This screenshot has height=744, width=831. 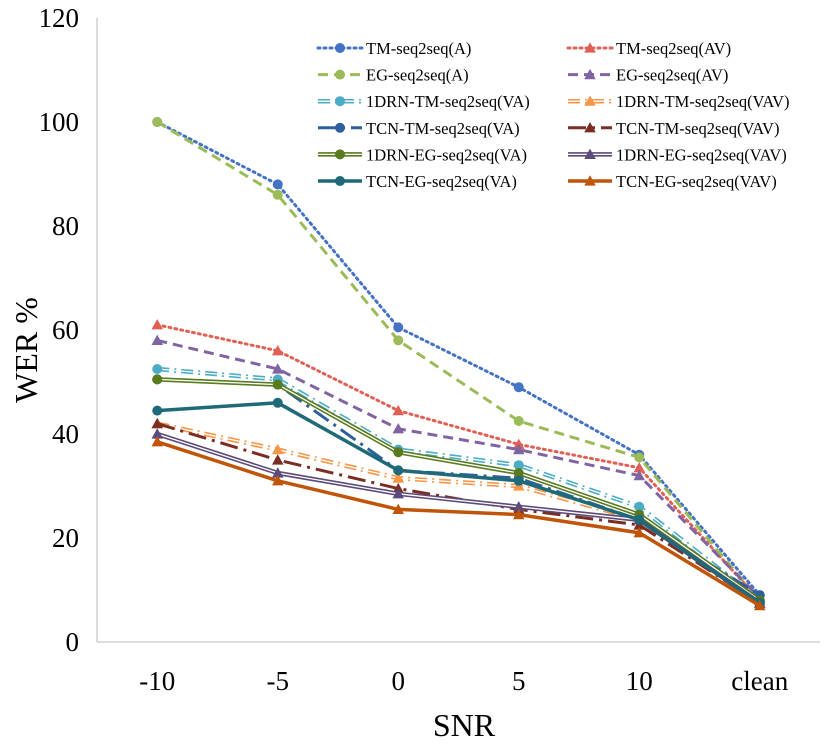 I want to click on legend-entry: 1DRN-TM-seq2seq(VA), so click(x=424, y=101).